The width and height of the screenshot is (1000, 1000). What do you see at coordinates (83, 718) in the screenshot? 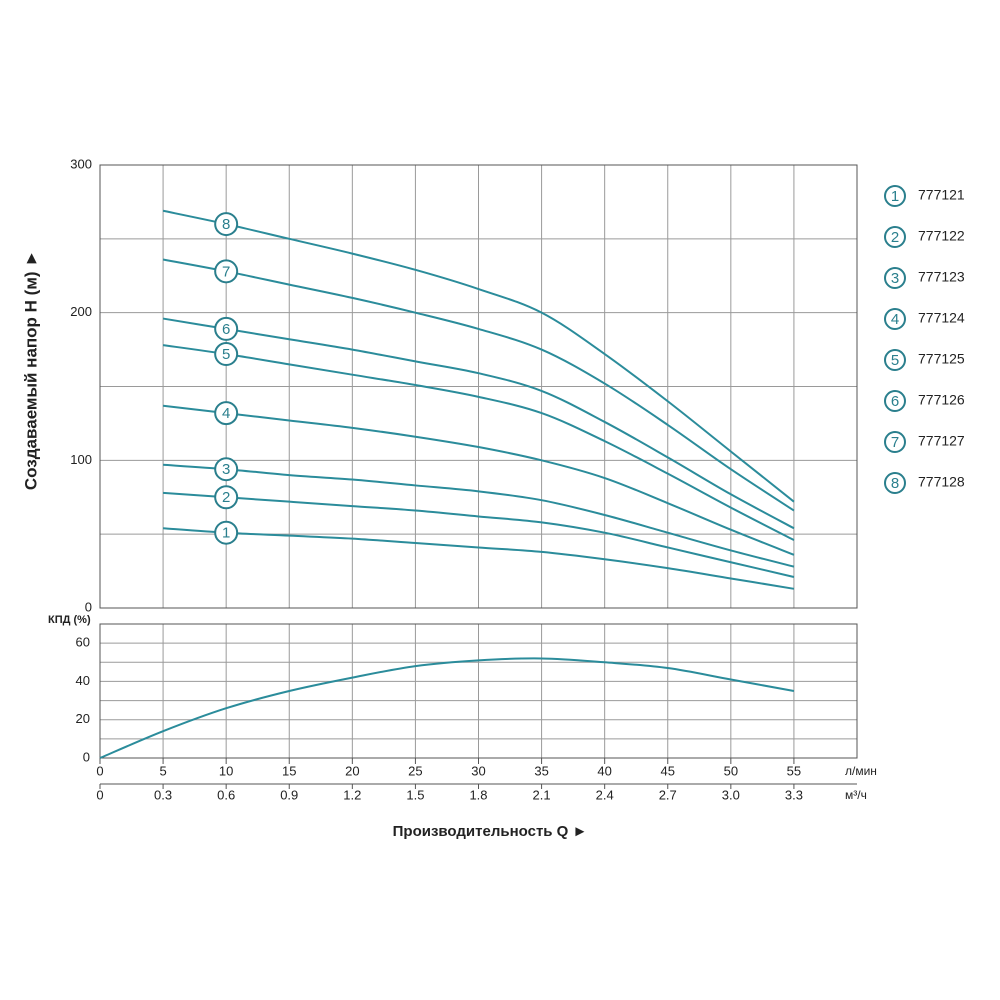
I see `y-tick-label: 20` at bounding box center [83, 718].